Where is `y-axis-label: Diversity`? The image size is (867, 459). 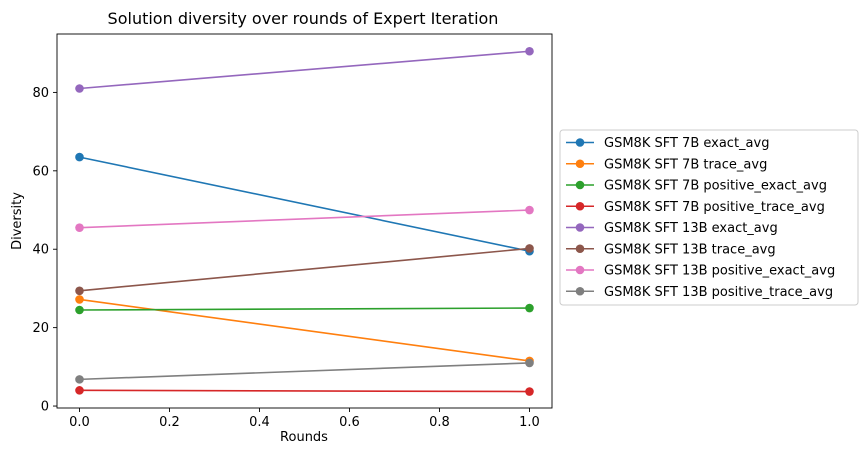 y-axis-label: Diversity is located at coordinates (17, 221).